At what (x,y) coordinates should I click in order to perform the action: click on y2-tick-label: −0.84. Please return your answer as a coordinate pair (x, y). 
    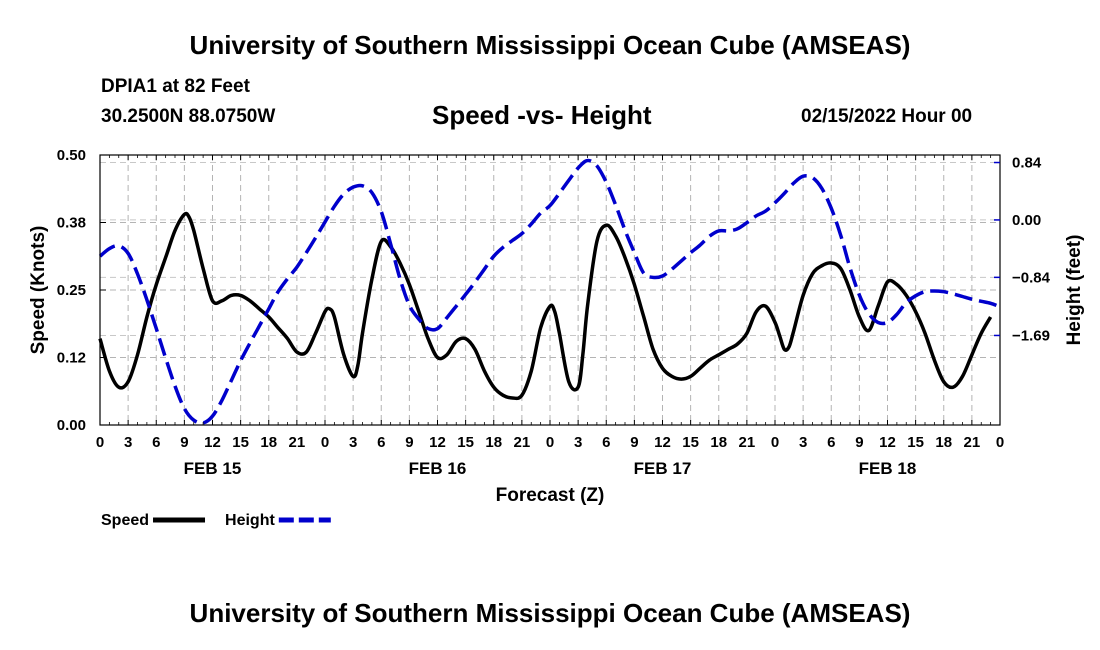
    Looking at the image, I should click on (1031, 277).